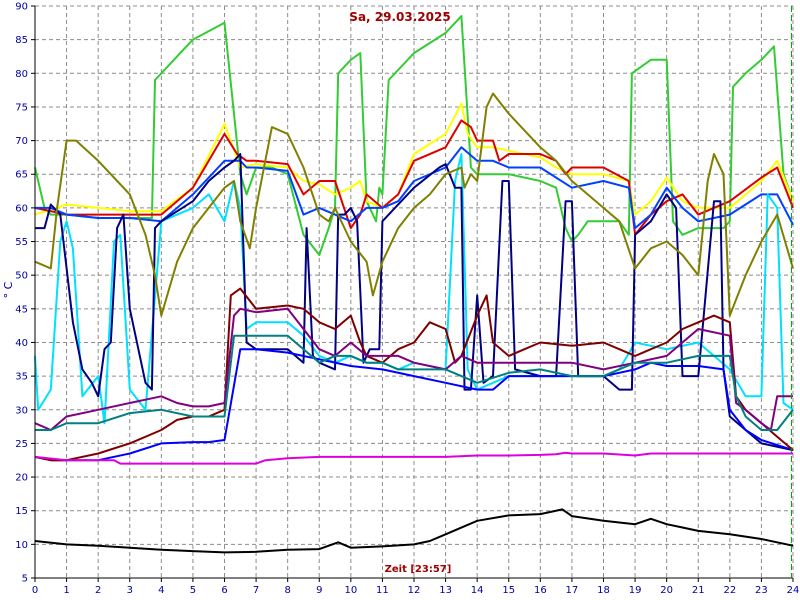 The image size is (800, 600). I want to click on x-tick-label: 7, so click(256, 590).